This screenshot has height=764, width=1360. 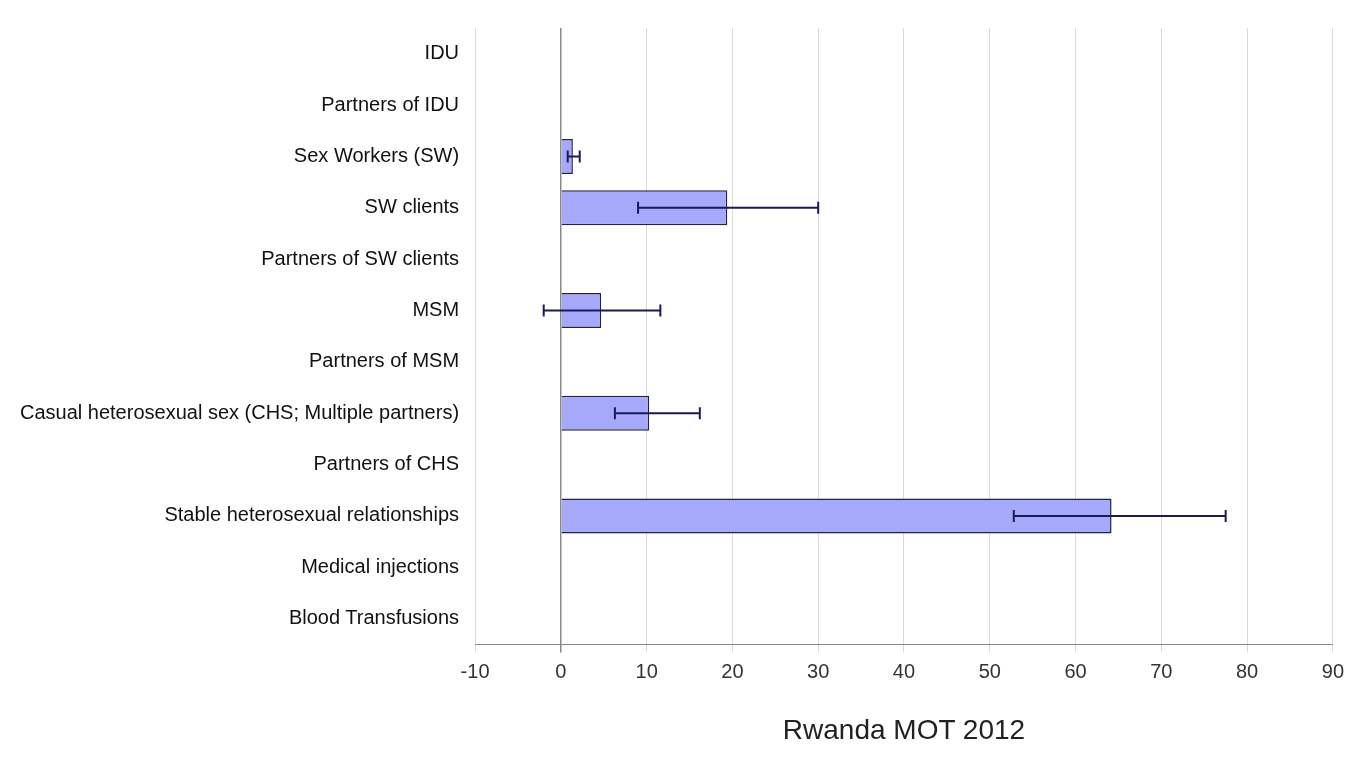 I want to click on y-tick-label: Partners of MSM, so click(x=384, y=360).